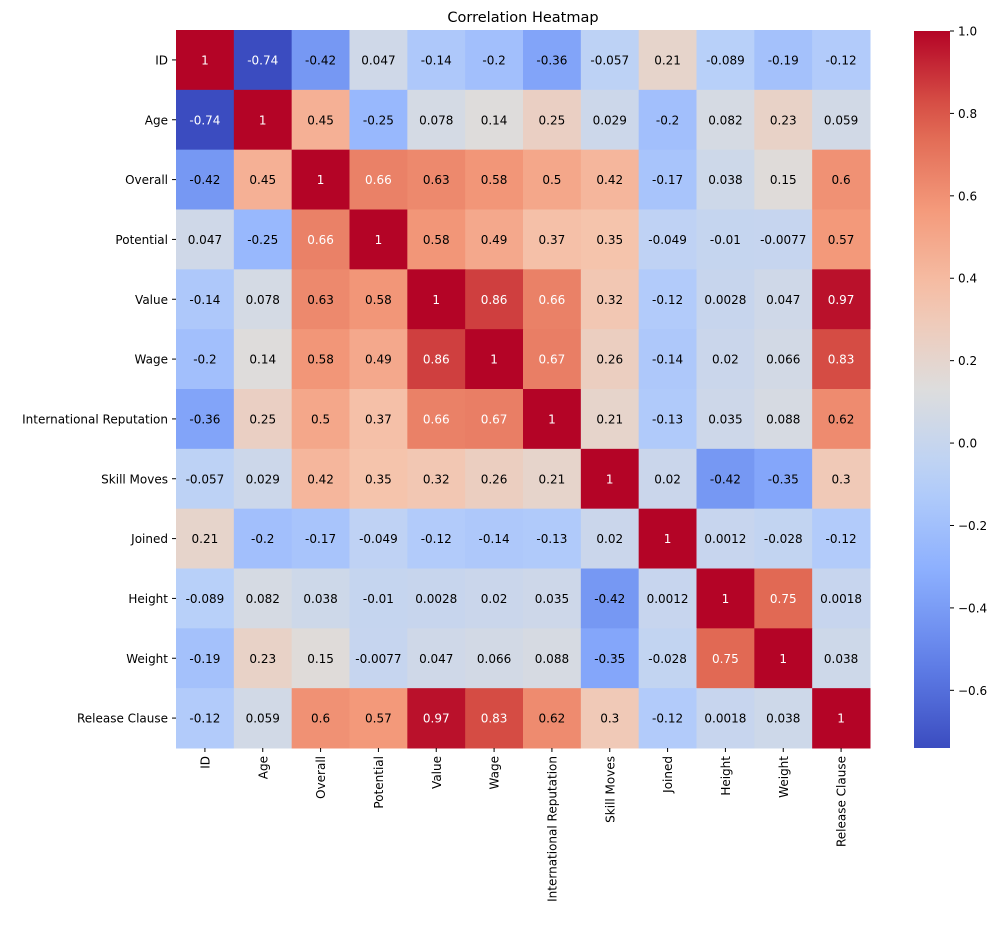 The height and width of the screenshot is (925, 1000). Describe the element at coordinates (552, 300) in the screenshot. I see `cell-value-label: 0.66` at that location.